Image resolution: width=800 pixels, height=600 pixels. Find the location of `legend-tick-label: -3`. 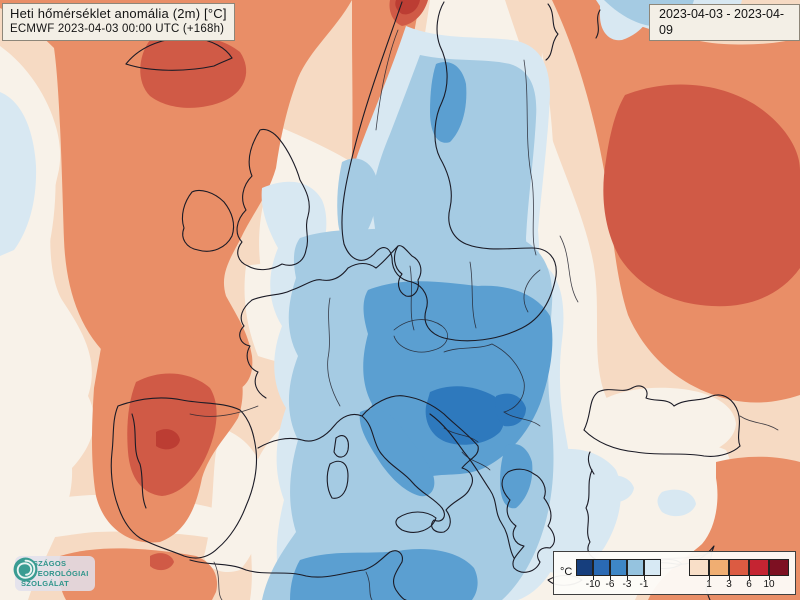

legend-tick-label: -3 is located at coordinates (627, 584).